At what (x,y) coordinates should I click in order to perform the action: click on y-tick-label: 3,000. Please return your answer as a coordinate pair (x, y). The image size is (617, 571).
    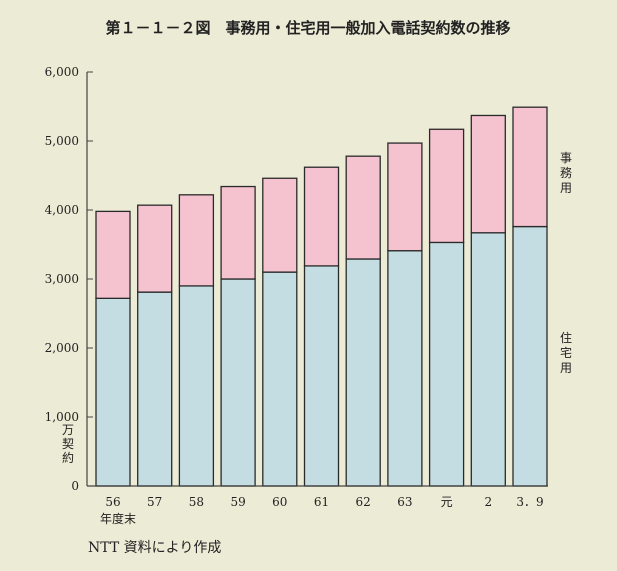
    Looking at the image, I should click on (62, 279).